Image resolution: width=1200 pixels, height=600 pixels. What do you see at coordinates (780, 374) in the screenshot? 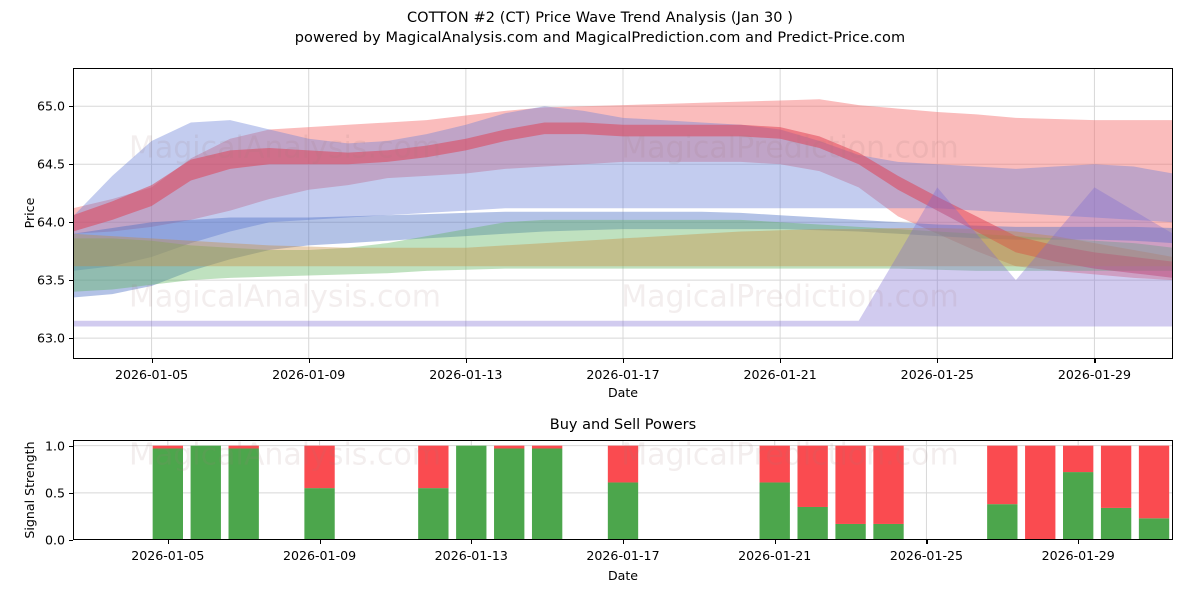
I see `price-xtick-label: 2026-01-21` at bounding box center [780, 374].